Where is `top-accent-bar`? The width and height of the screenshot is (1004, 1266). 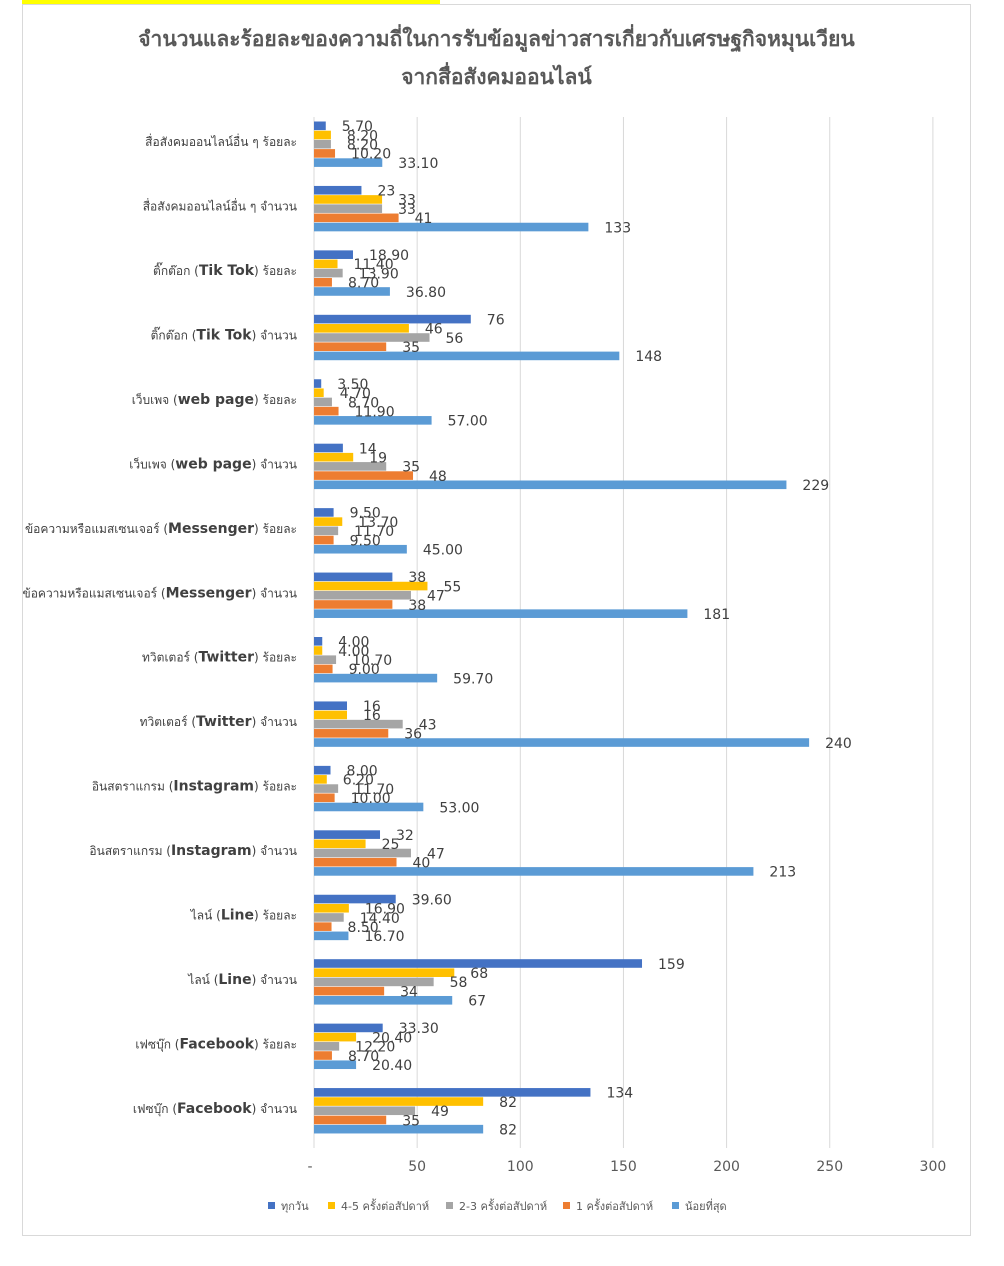 top-accent-bar is located at coordinates (231, 2).